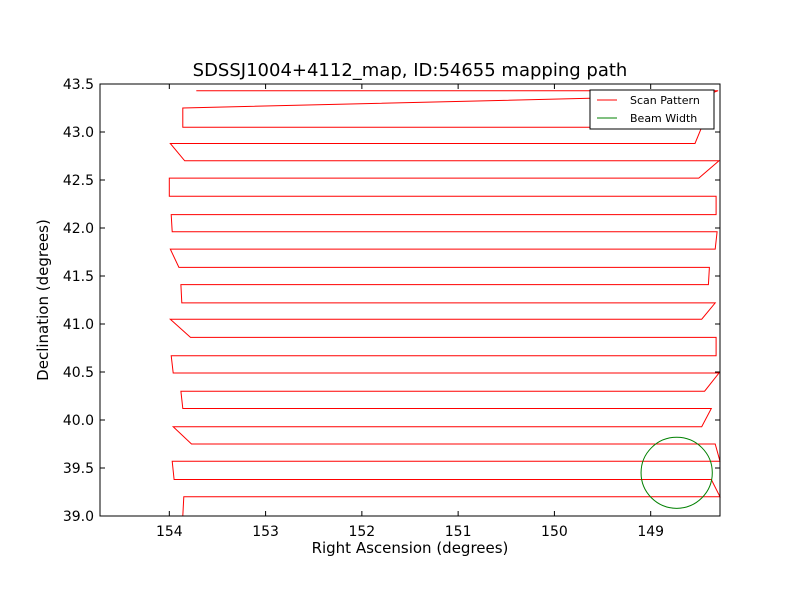 Image resolution: width=800 pixels, height=600 pixels. Describe the element at coordinates (665, 100) in the screenshot. I see `legend-label-scan-pattern: Scan Pattern` at that location.